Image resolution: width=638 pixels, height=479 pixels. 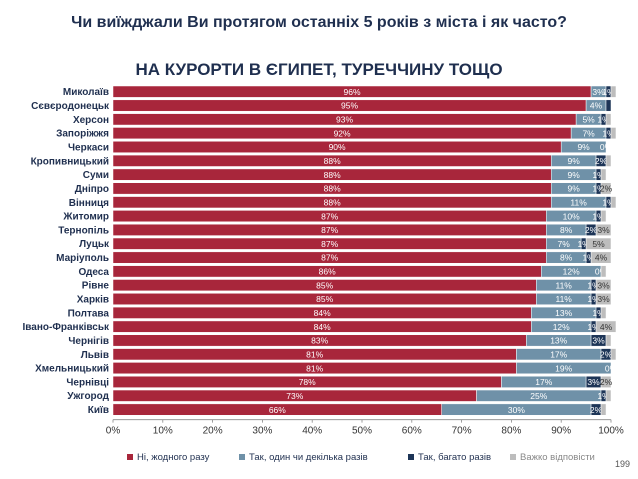 I want to click on category-label: Черкаси, so click(x=88, y=147).